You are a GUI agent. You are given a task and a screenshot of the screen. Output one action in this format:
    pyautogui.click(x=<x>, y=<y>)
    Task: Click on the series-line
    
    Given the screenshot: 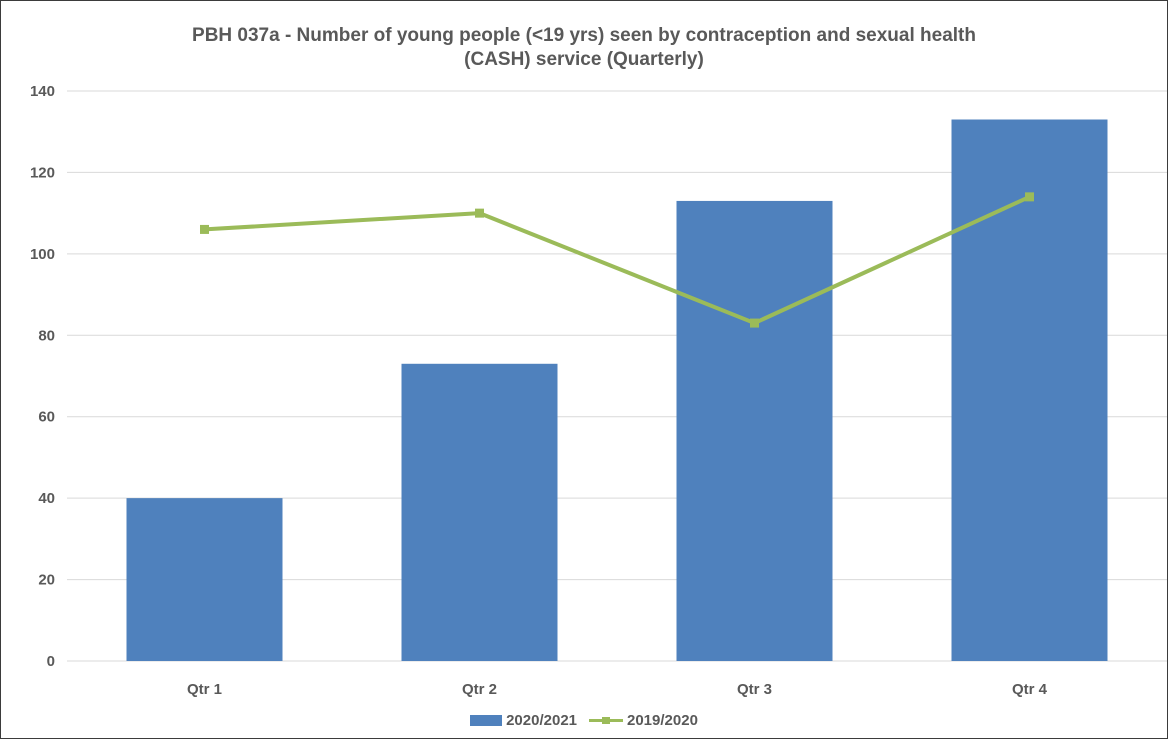 What is the action you would take?
    pyautogui.click(x=617, y=260)
    